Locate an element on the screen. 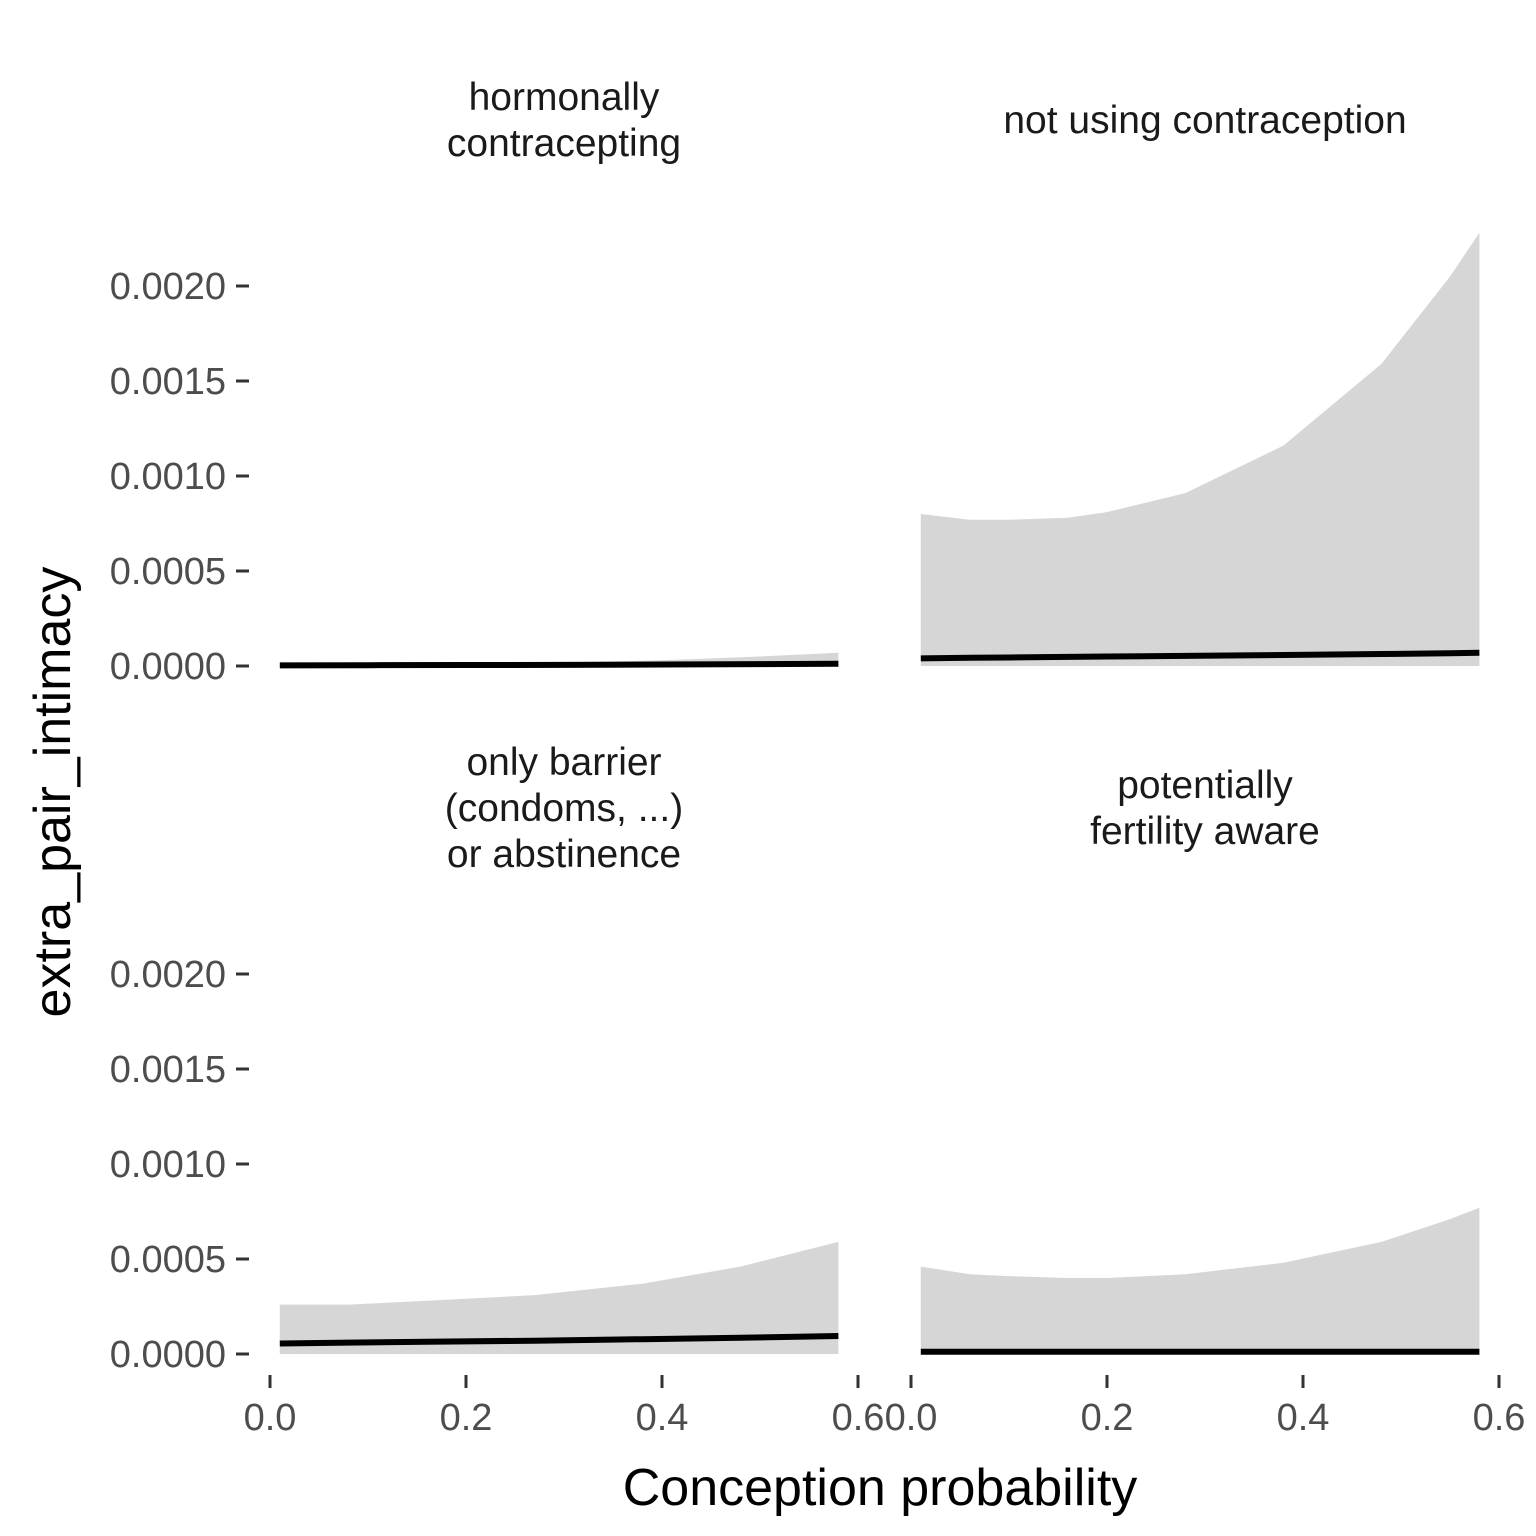 The image size is (1536, 1536). x-axes: 0.0 0.2 0.4 0.6 0.0 0.2 0.4 0.6 is located at coordinates (885, 1407).